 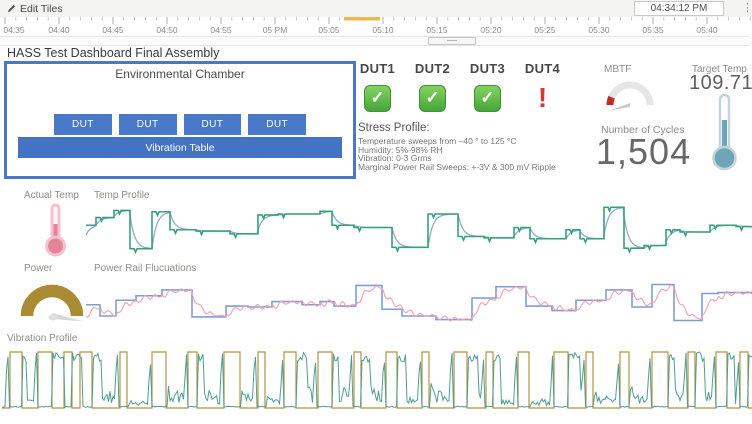 What do you see at coordinates (55, 230) in the screenshot?
I see `actual-temp-thermometer-icon` at bounding box center [55, 230].